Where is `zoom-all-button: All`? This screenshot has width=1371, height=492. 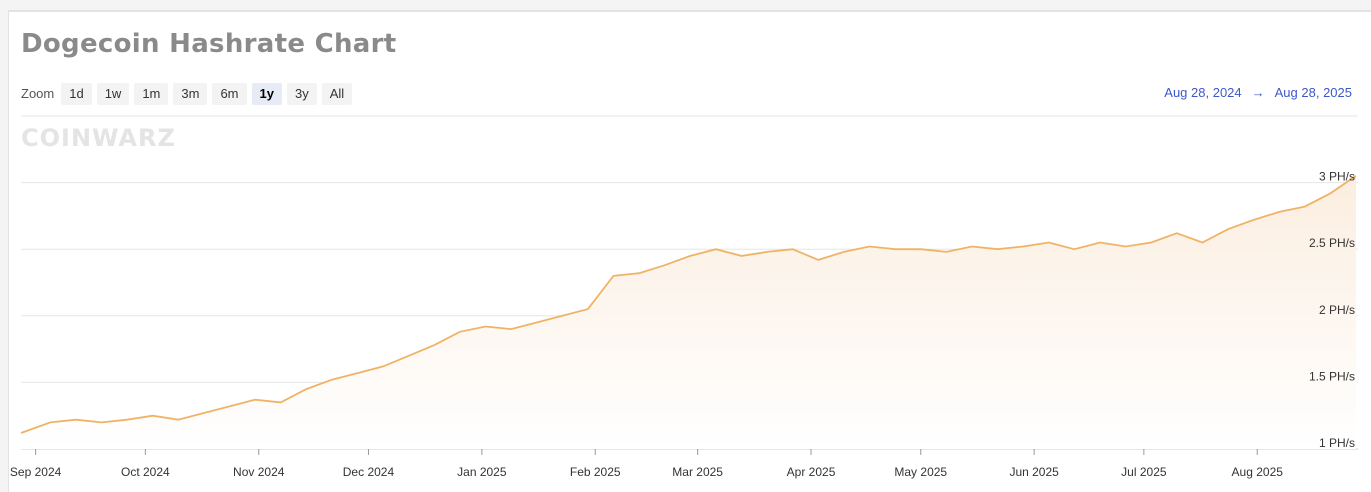 zoom-all-button: All is located at coordinates (337, 93).